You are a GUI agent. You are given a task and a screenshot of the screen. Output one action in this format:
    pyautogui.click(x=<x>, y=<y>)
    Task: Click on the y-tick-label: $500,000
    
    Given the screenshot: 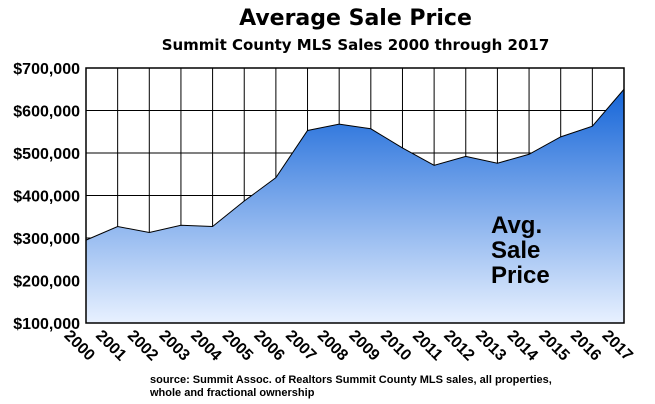 What is the action you would take?
    pyautogui.click(x=46, y=154)
    